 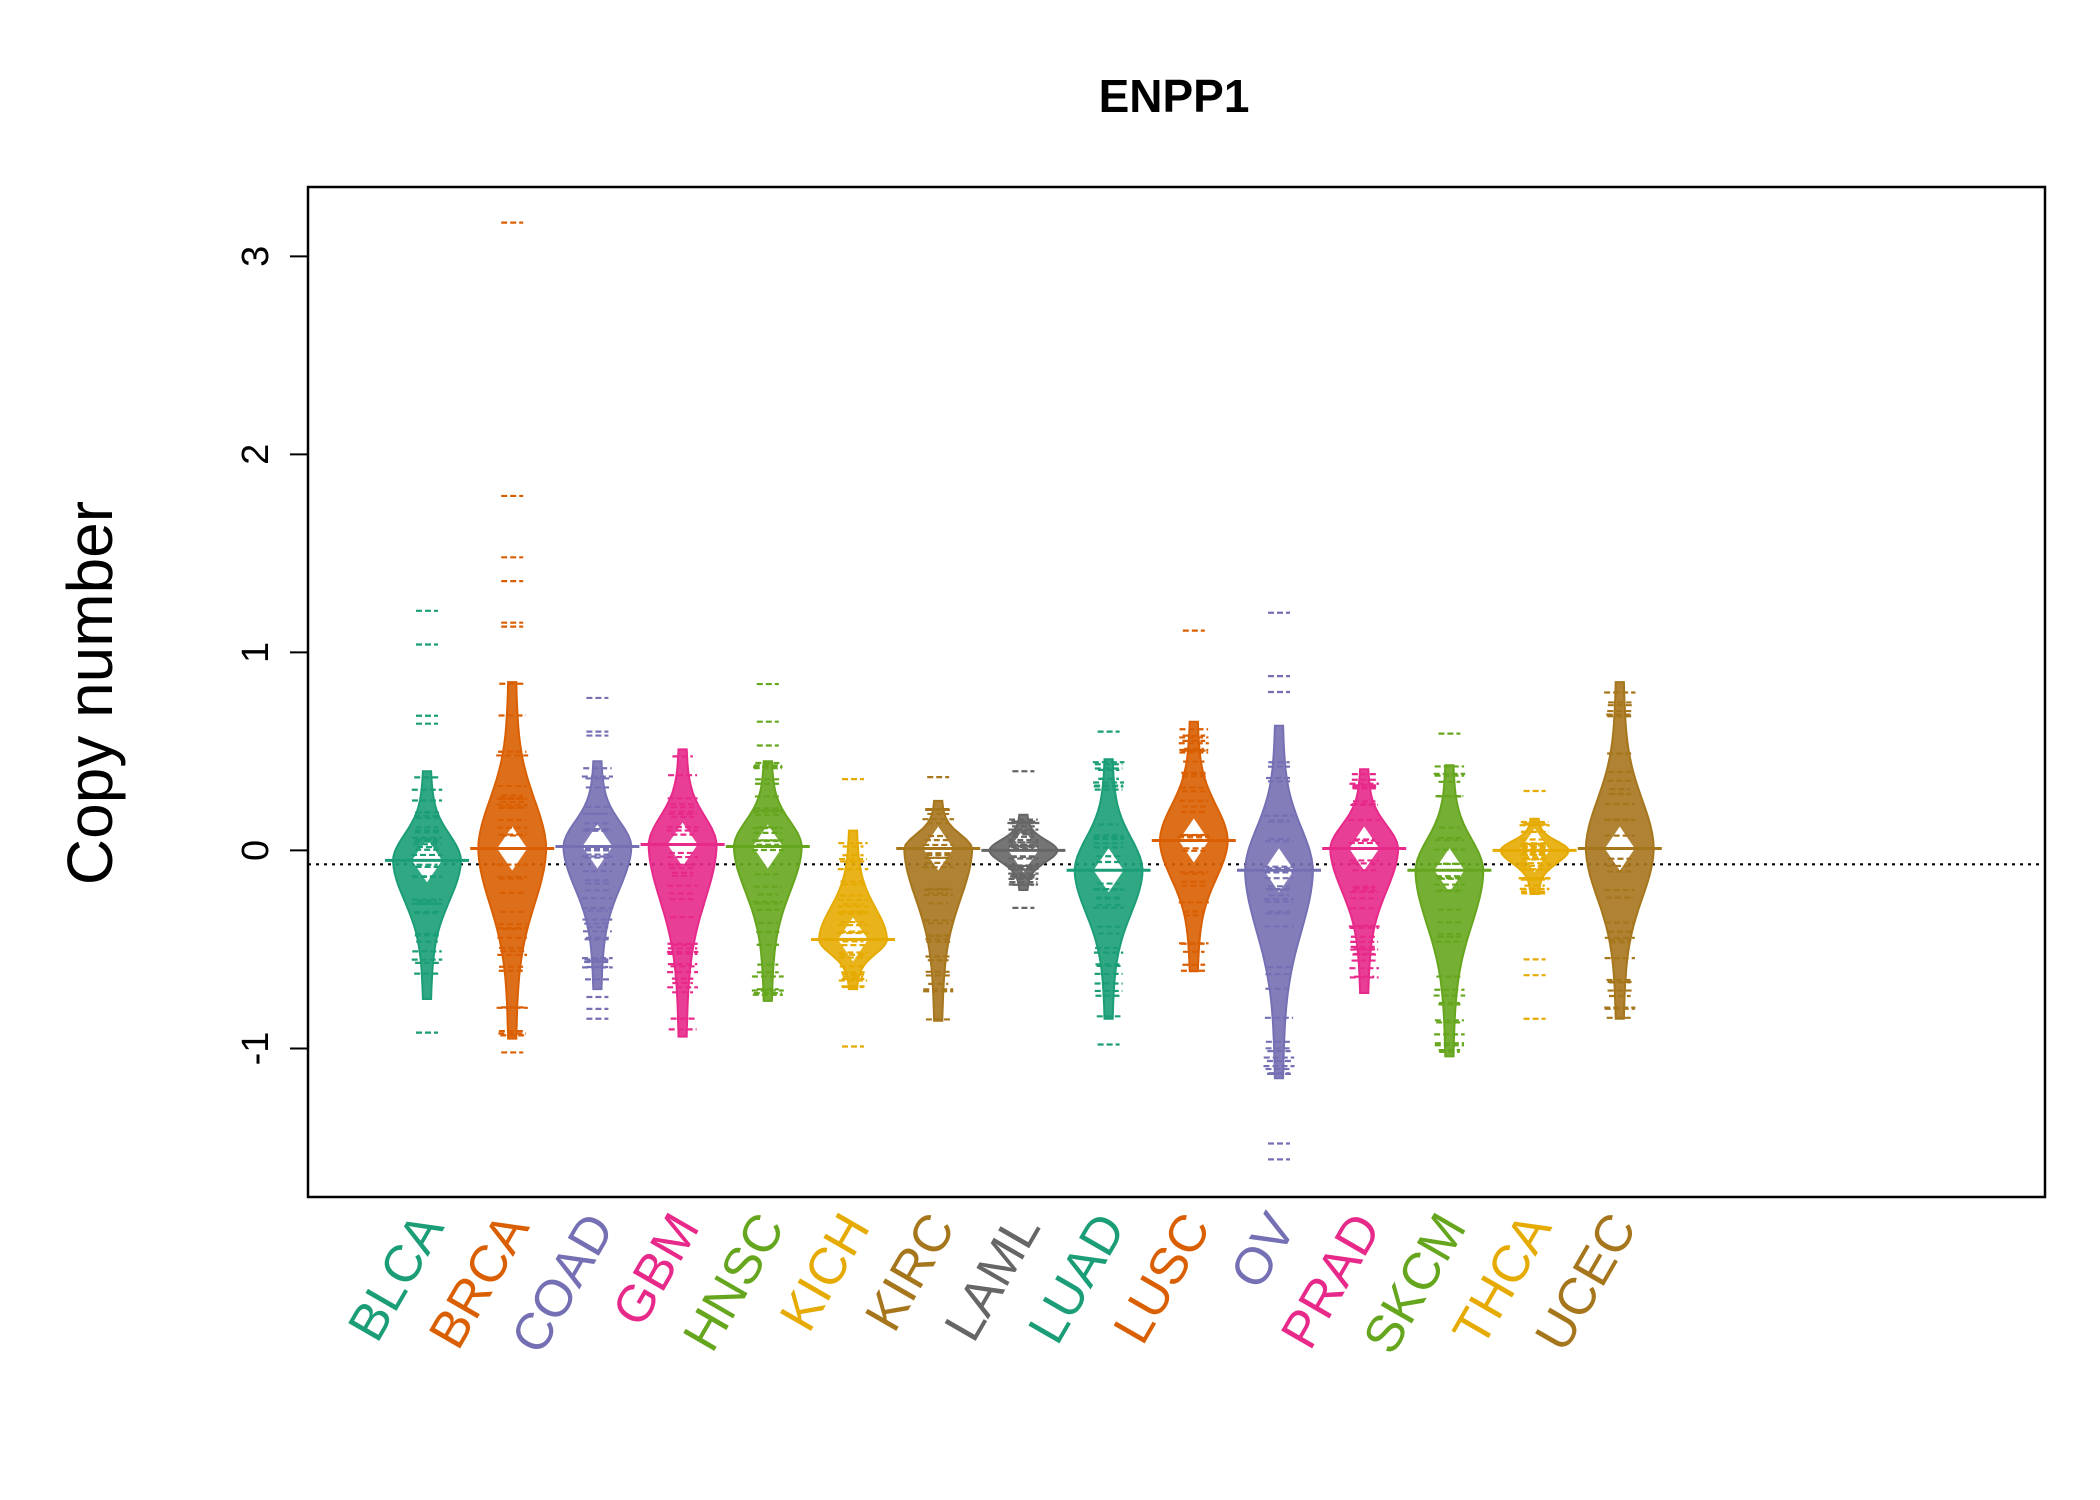 I want to click on bean-laml, so click(x=1023, y=839).